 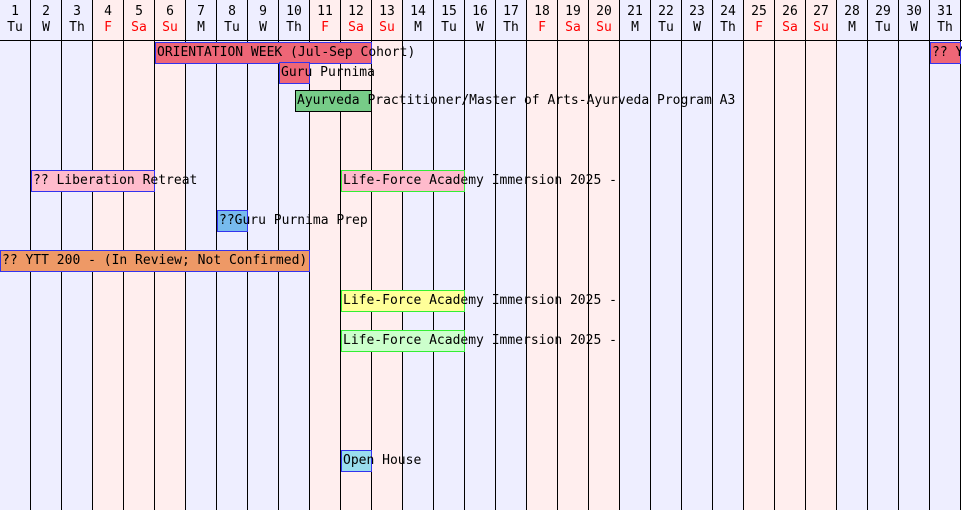 I want to click on day-header: 1 Tu, so click(x=15, y=18).